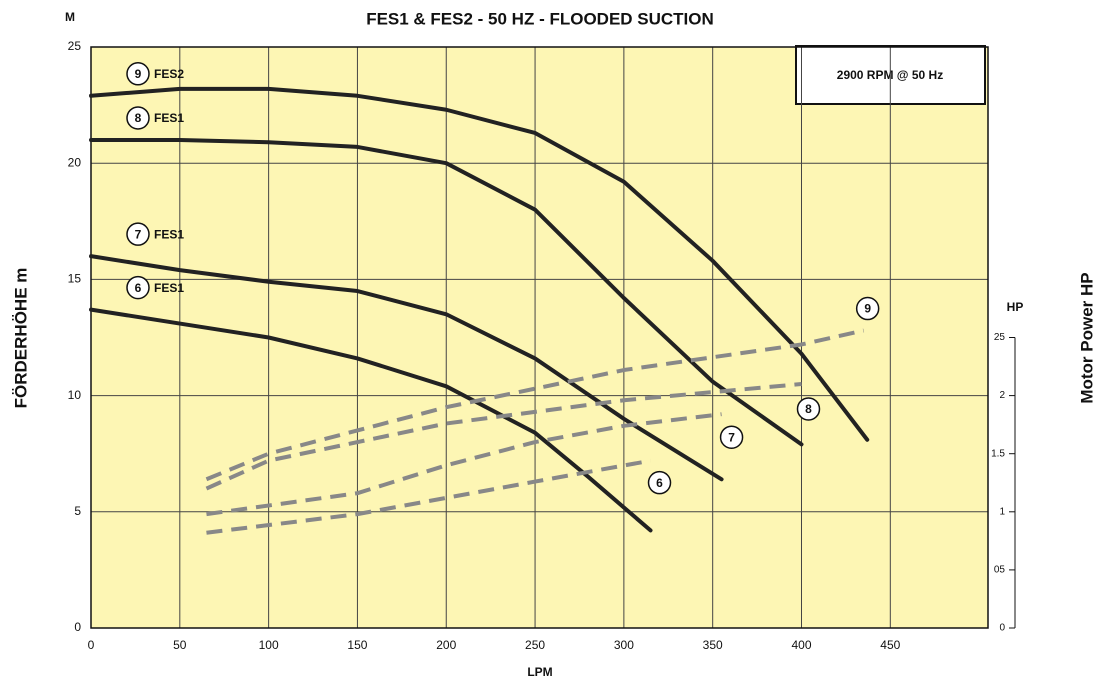  I want to click on x-tick-label: 400, so click(801, 645).